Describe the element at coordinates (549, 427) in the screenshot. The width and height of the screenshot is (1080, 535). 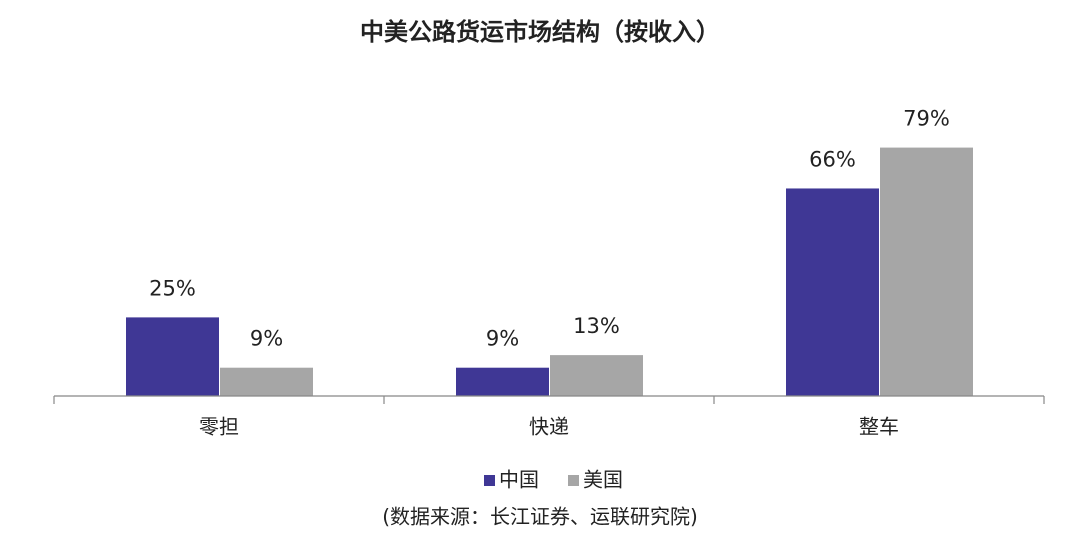
I see `x-tick-label: 快递` at that location.